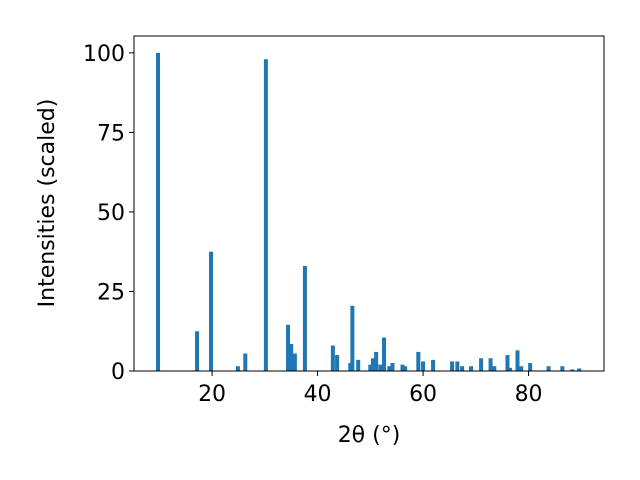 The width and height of the screenshot is (640, 480). What do you see at coordinates (111, 133) in the screenshot?
I see `y-tick-label: 75` at bounding box center [111, 133].